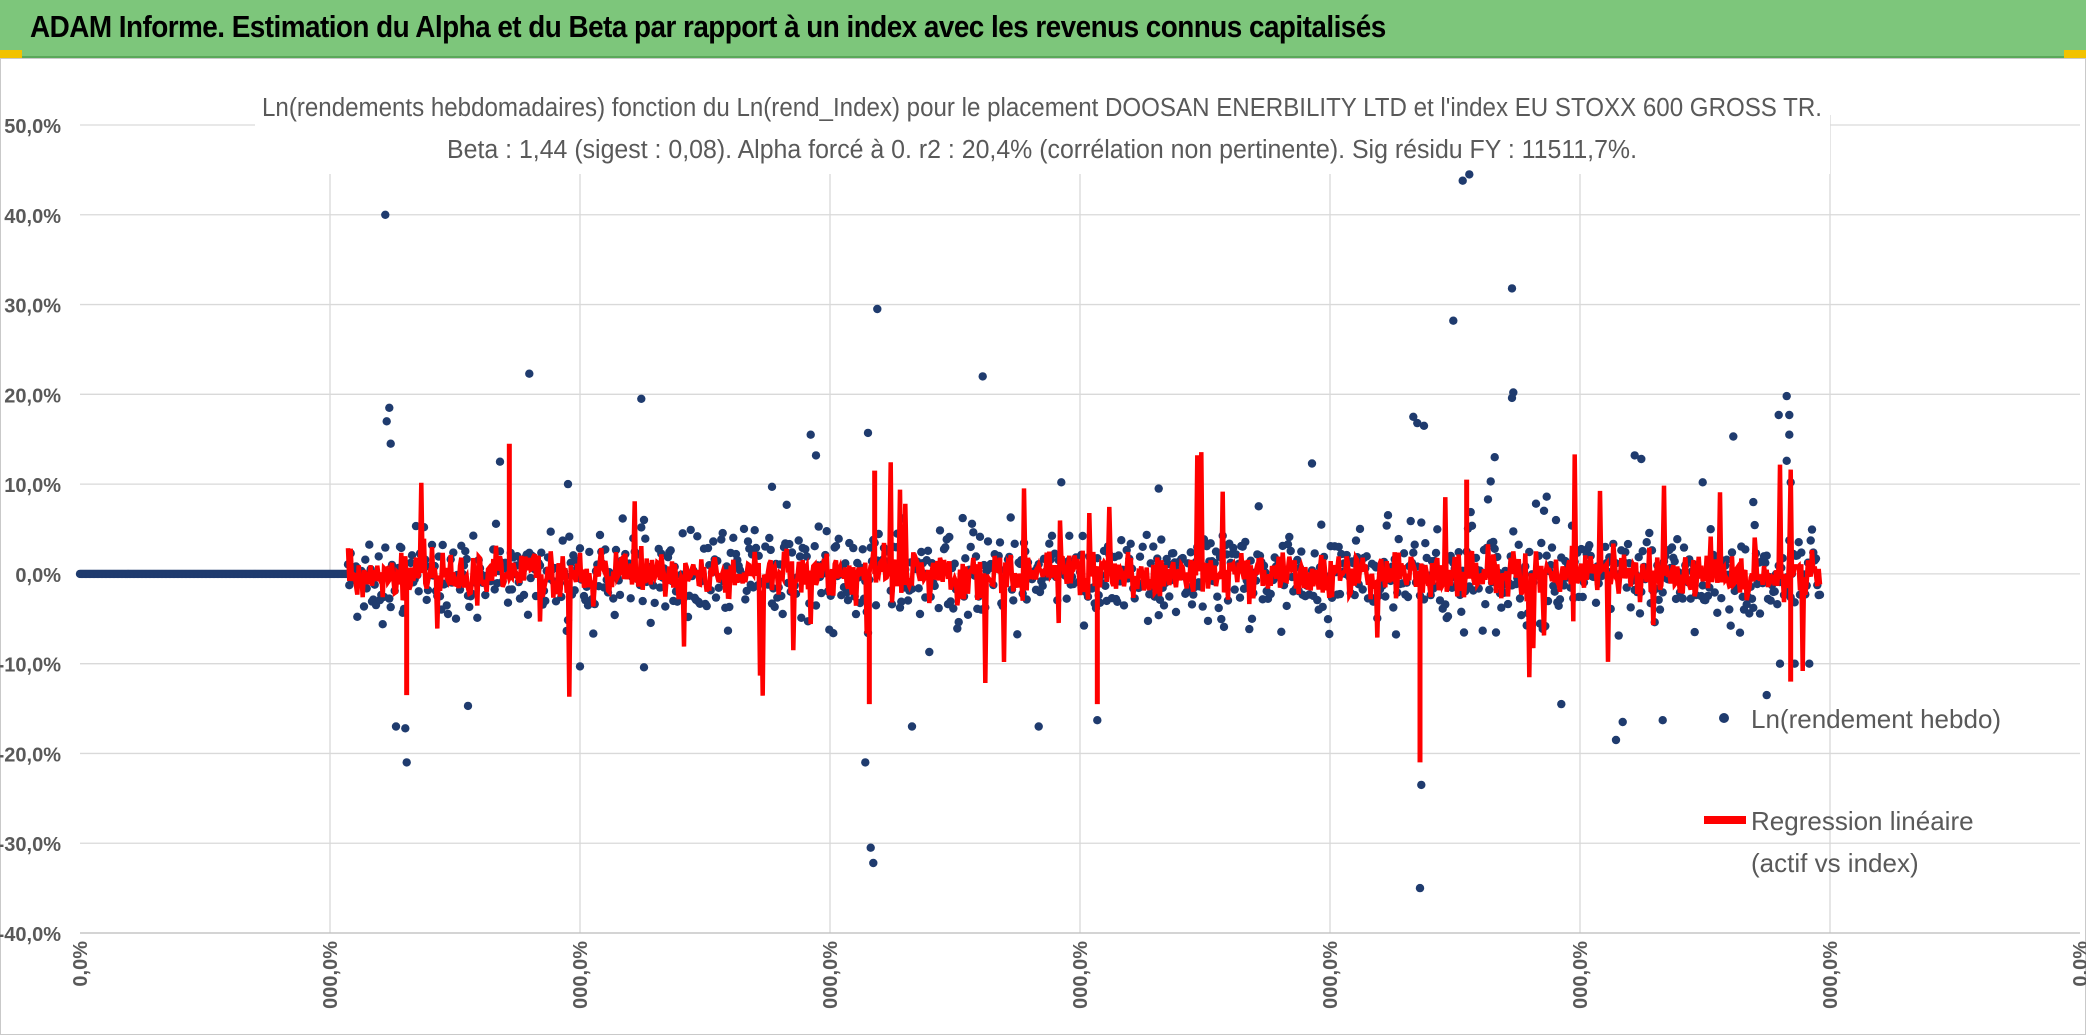 The height and width of the screenshot is (1035, 2086). Describe the element at coordinates (30, 845) in the screenshot. I see `y-tick-label: -30,0%` at that location.